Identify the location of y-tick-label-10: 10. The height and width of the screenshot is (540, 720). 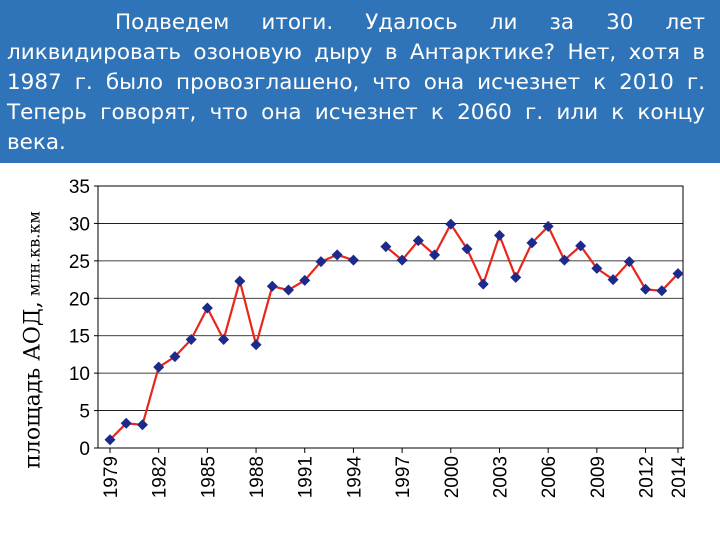
(79, 374).